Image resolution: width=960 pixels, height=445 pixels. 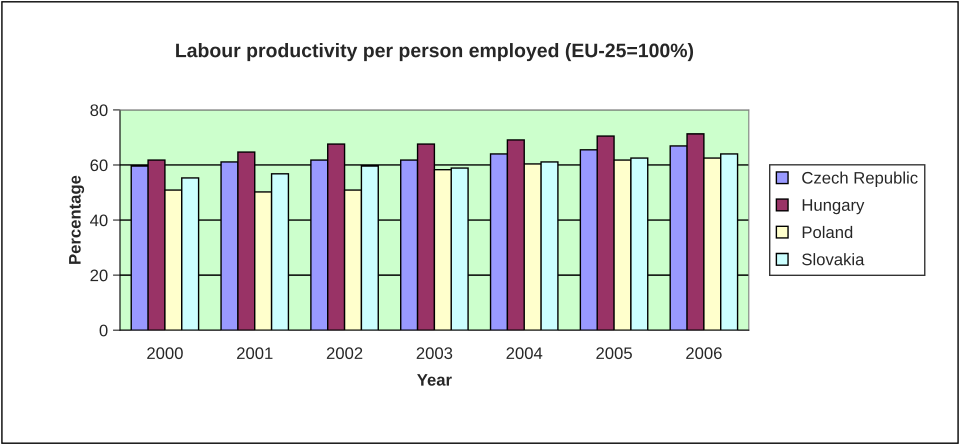 I want to click on legend-label: Hungary, so click(x=833, y=206).